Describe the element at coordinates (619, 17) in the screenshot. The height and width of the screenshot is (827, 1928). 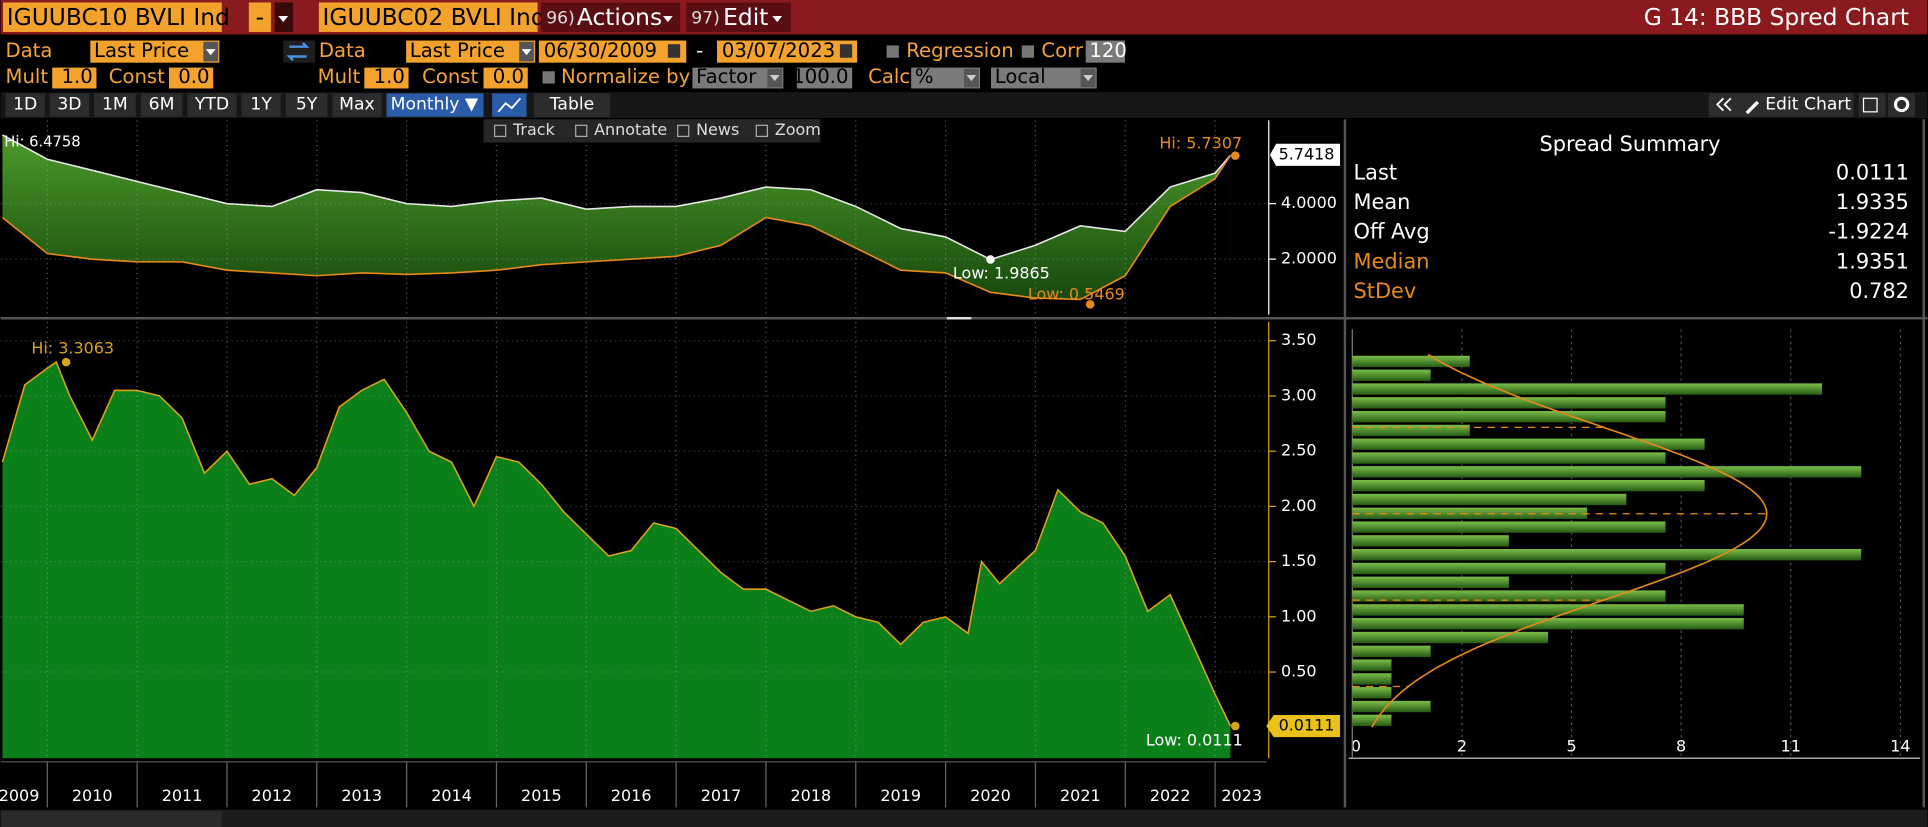
I see `label: Actions` at that location.